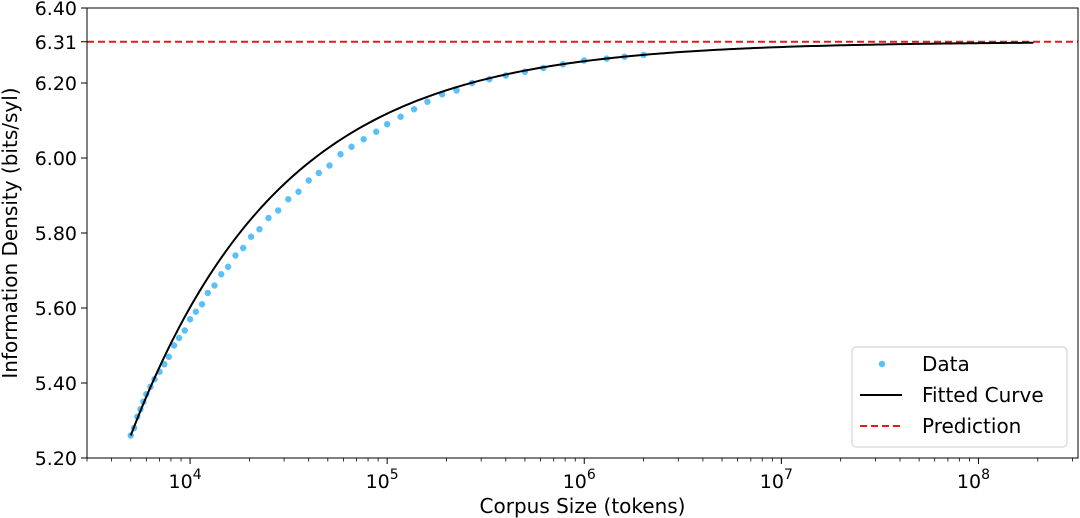 Image resolution: width=1080 pixels, height=518 pixels. Describe the element at coordinates (56, 159) in the screenshot. I see `y-tick-label: 6.00` at that location.